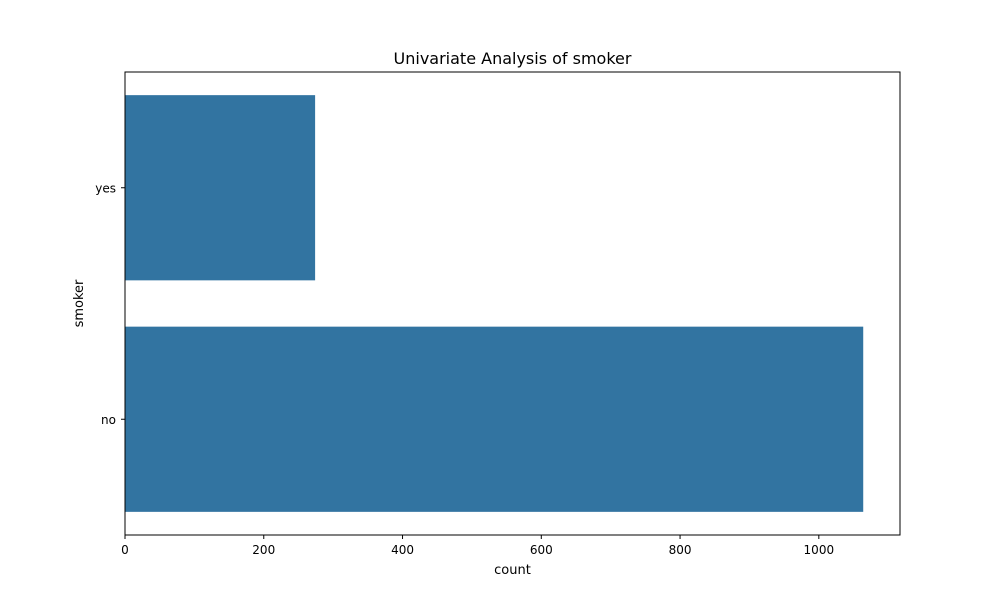 This screenshot has height=600, width=1000. I want to click on x-tick-label-800: 800, so click(680, 550).